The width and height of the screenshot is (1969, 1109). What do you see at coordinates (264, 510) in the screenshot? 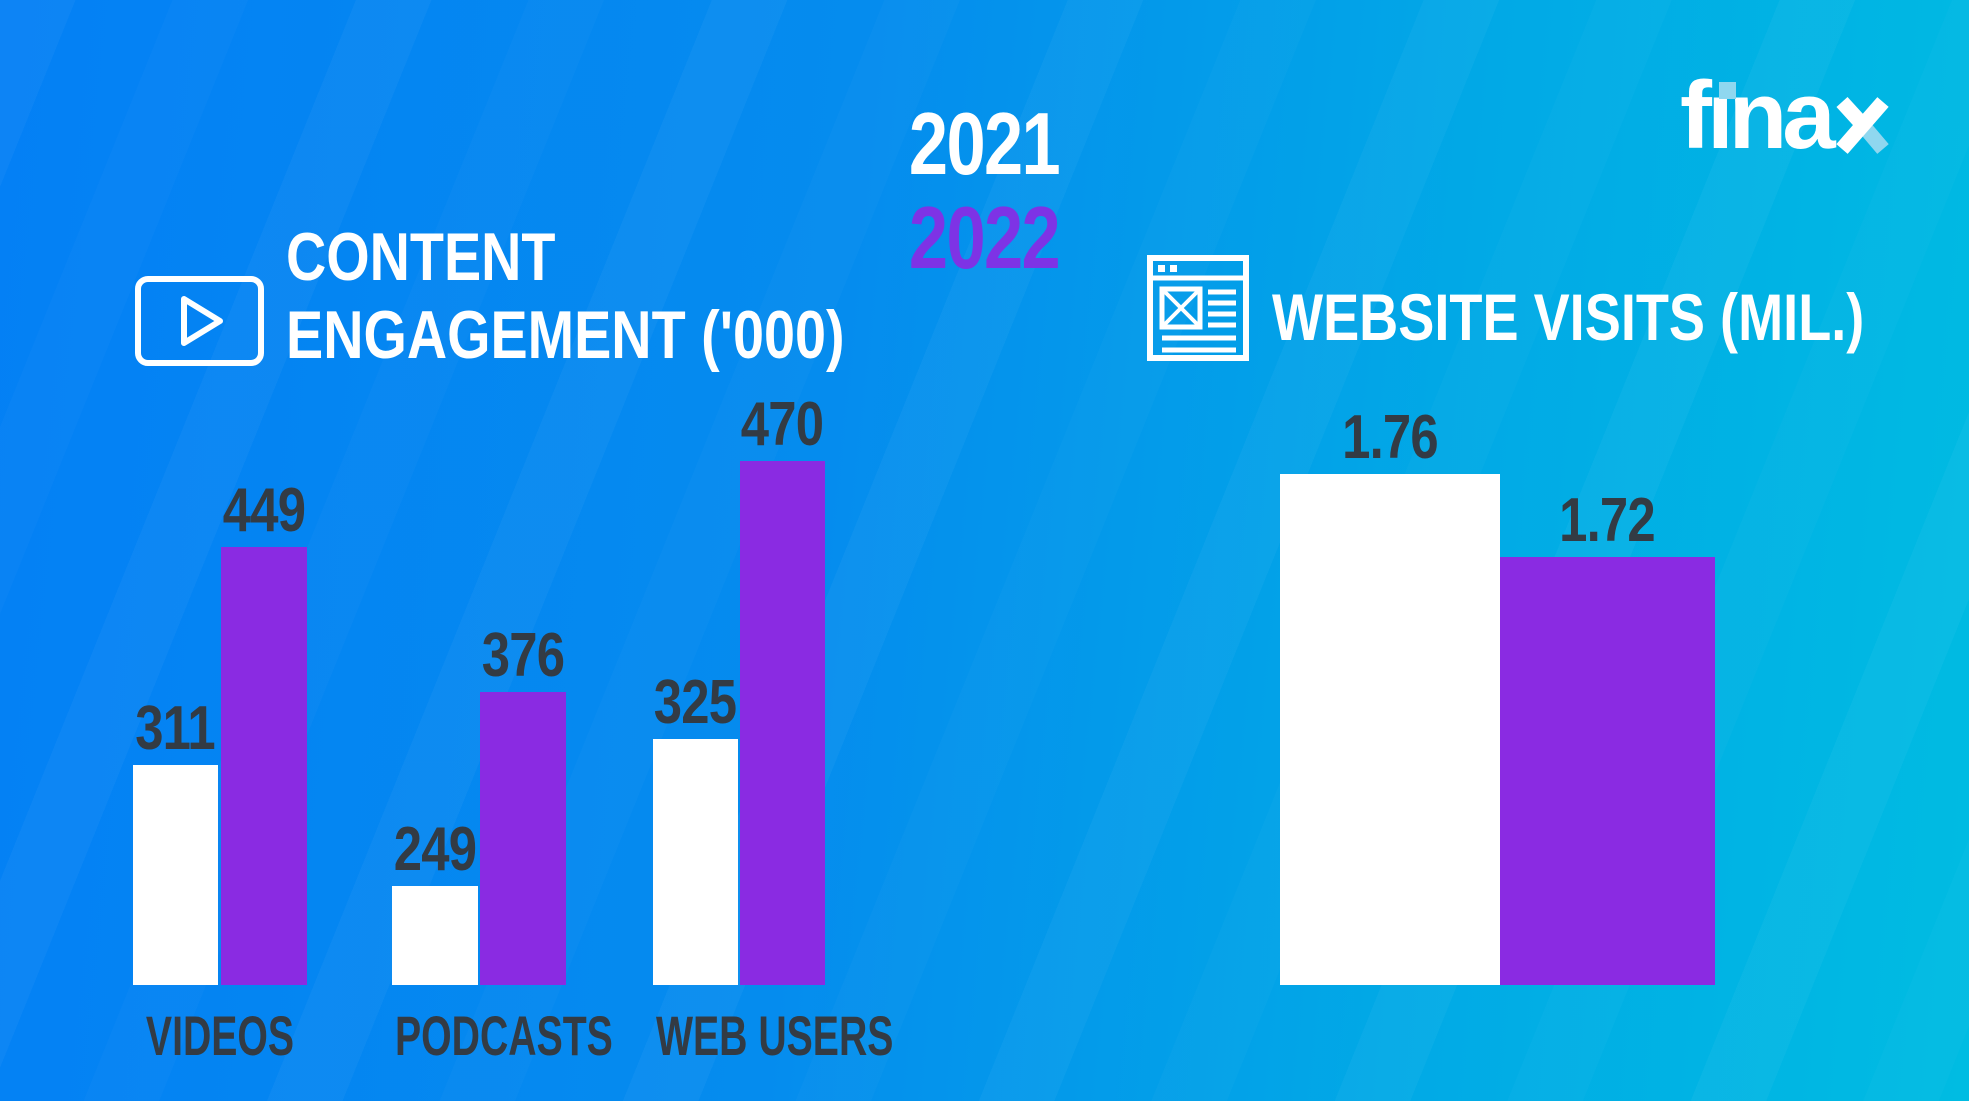
I see `value-label-videos-2022: 449` at bounding box center [264, 510].